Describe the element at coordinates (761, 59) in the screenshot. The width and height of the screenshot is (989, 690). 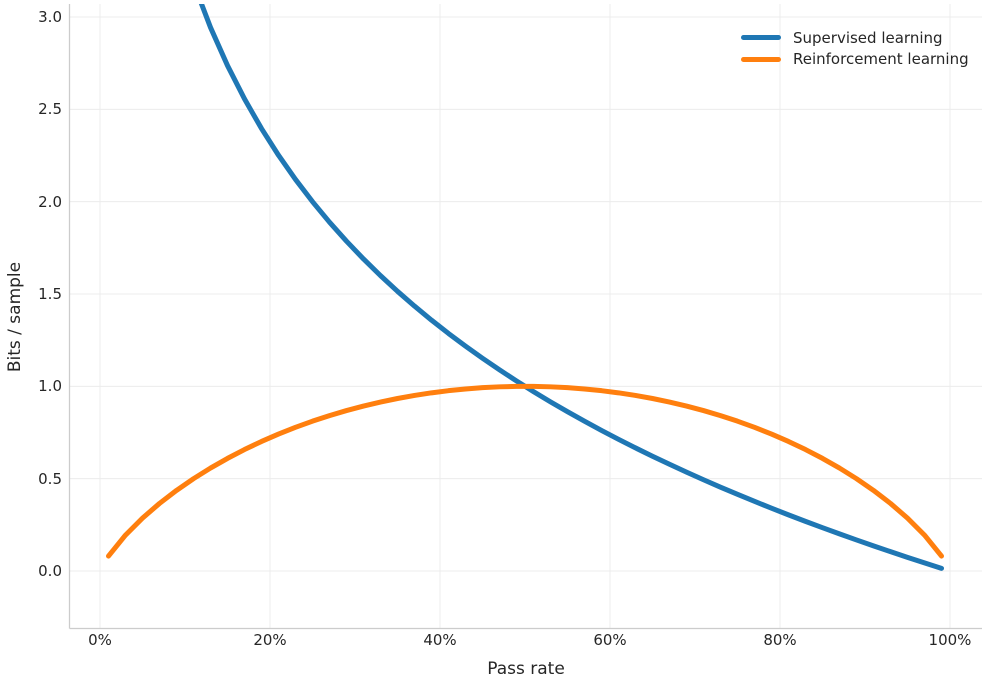
I see `reinforcement-line-swatch` at that location.